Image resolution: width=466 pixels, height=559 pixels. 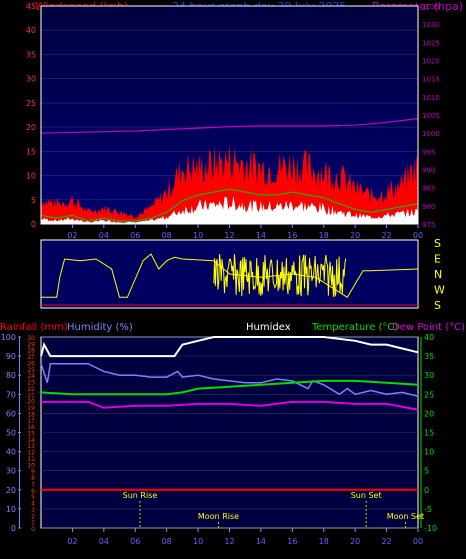 I want to click on x-tick-label-lower: 16, so click(x=292, y=541).